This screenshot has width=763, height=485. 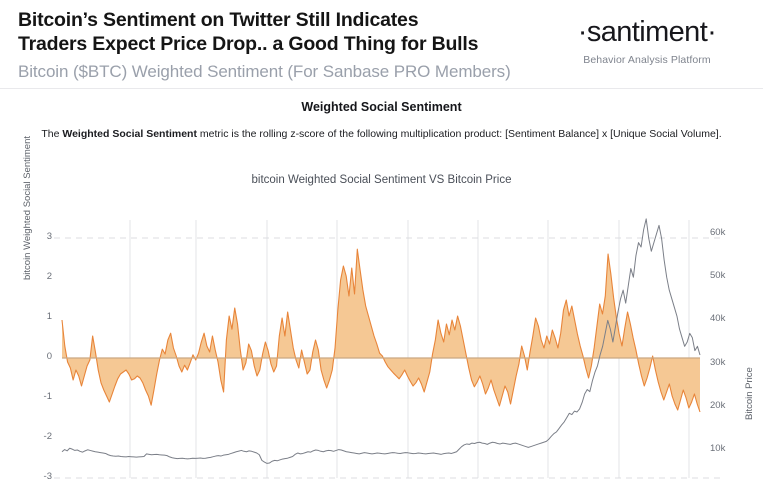 What do you see at coordinates (381, 88) in the screenshot?
I see `header-divider` at bounding box center [381, 88].